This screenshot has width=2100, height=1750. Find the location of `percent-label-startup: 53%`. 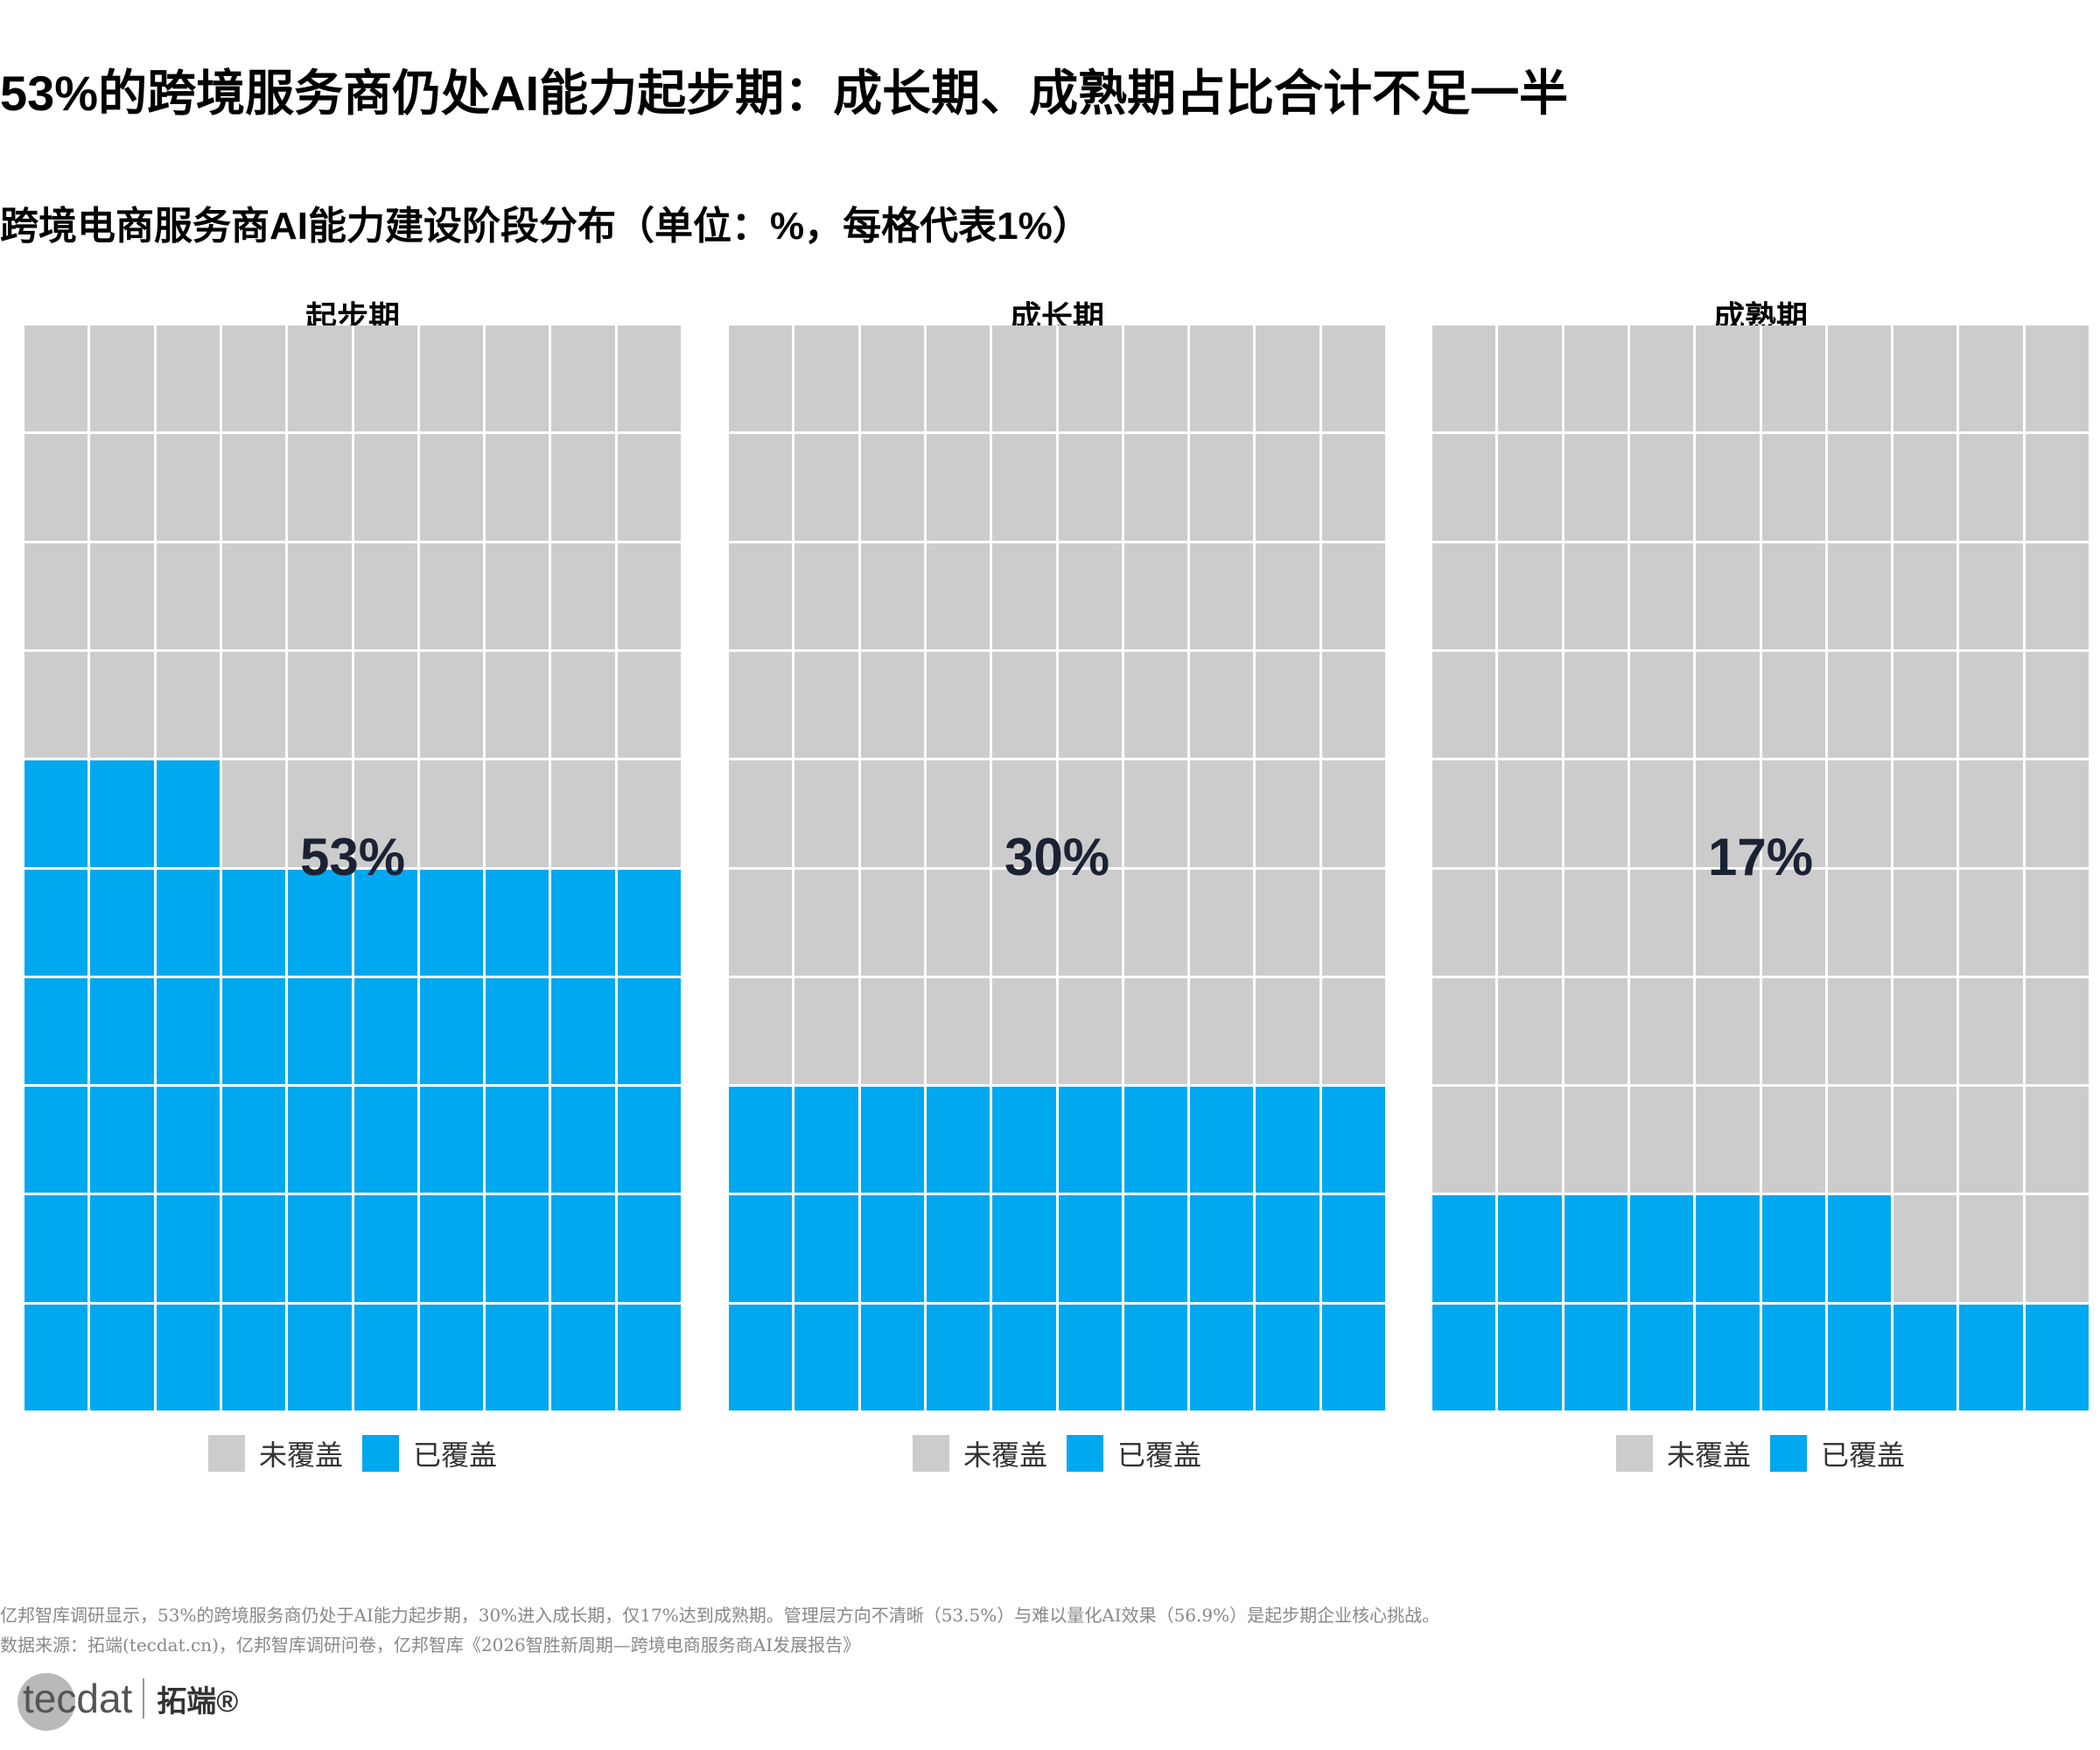

percent-label-startup: 53% is located at coordinates (352, 857).